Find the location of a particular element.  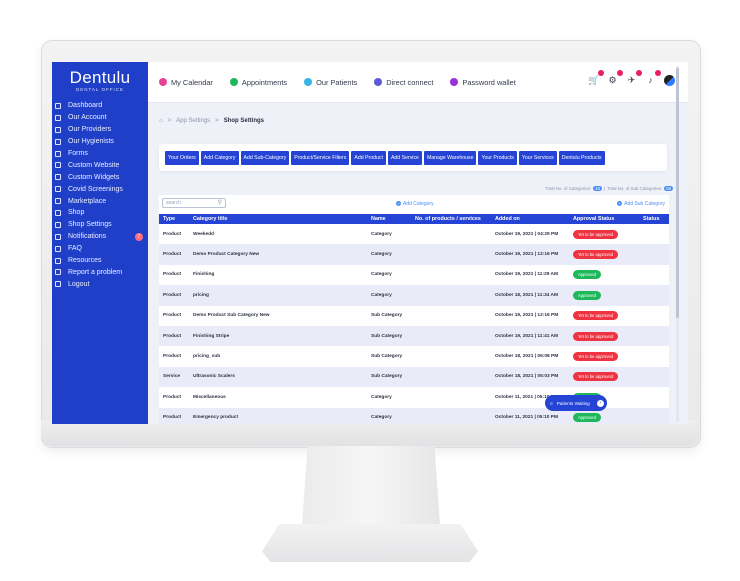

home-icon: ⌂ is located at coordinates (161, 121).